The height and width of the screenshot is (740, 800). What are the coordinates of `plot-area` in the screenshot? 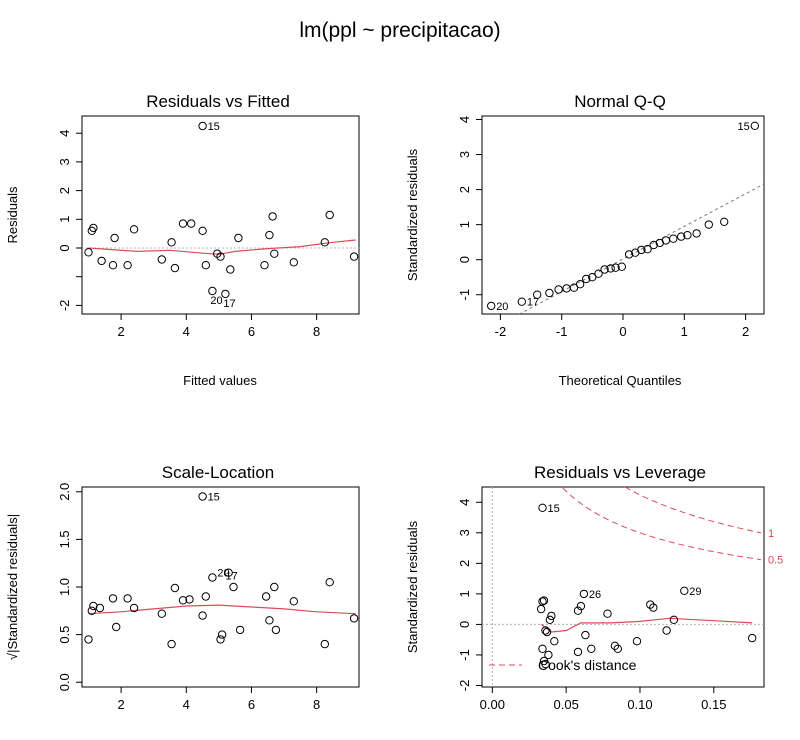 It's located at (220, 210).